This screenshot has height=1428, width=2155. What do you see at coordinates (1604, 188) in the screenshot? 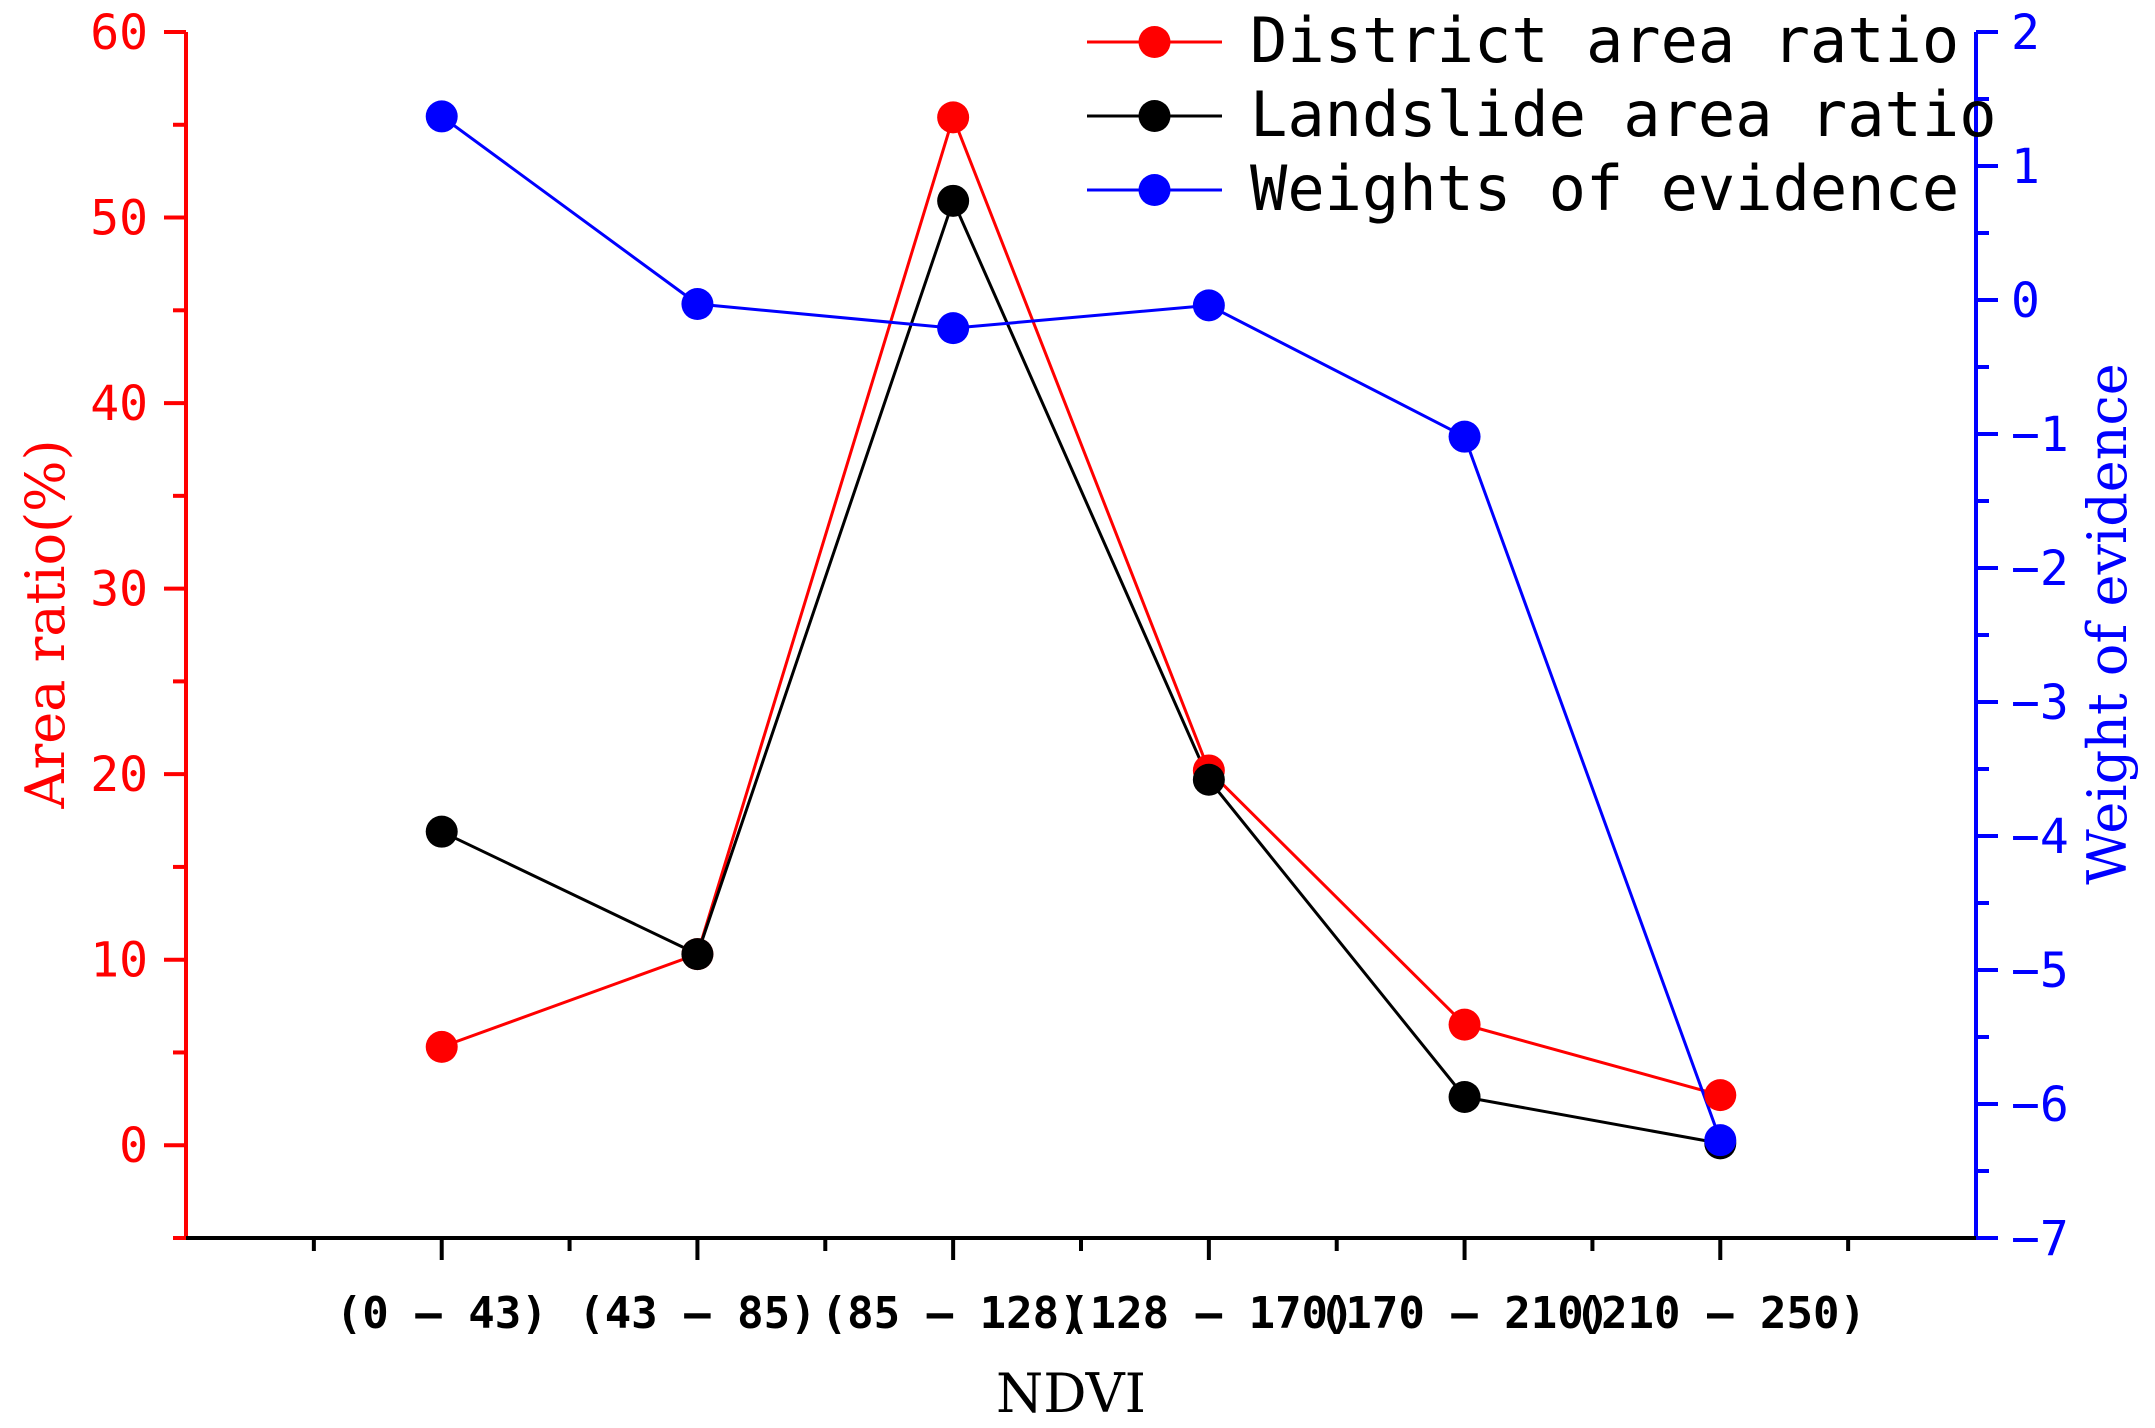
I see `legend-entry: Weights of evidence` at bounding box center [1604, 188].